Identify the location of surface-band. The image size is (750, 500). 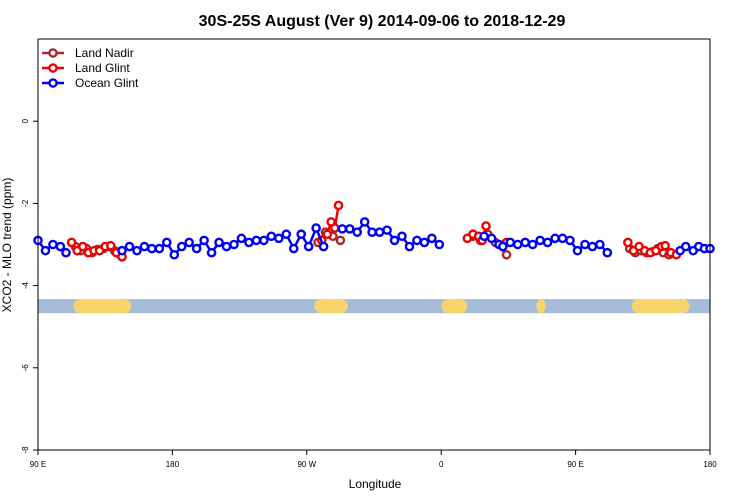
(374, 306).